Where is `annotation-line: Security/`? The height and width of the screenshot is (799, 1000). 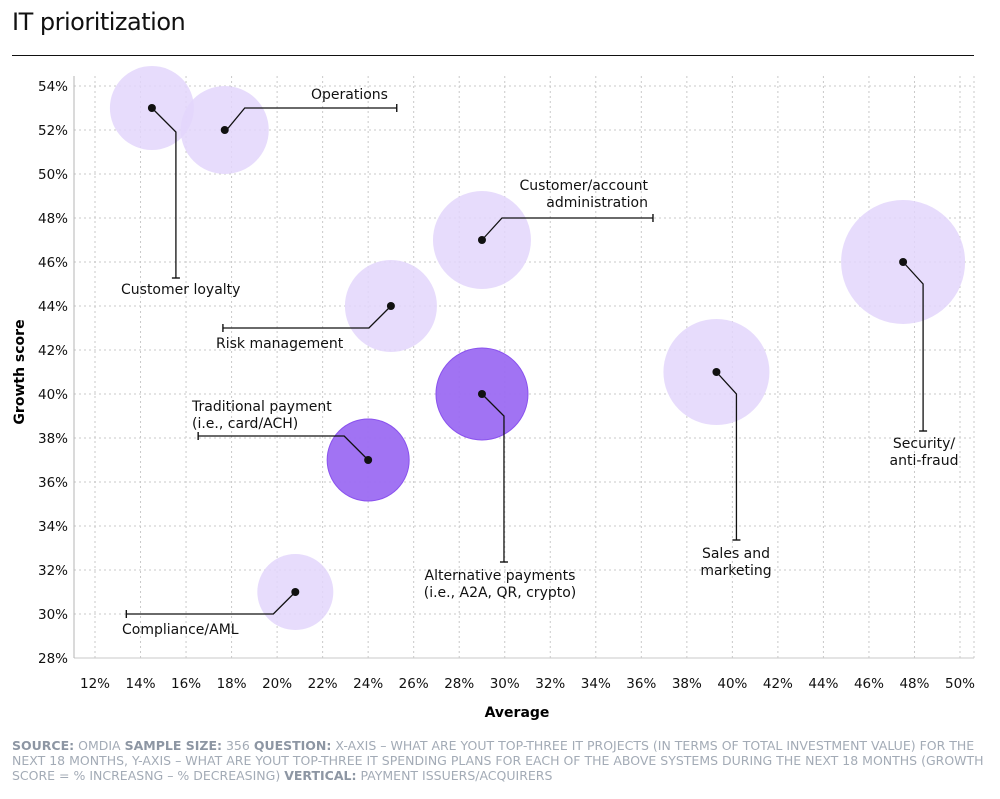 annotation-line: Security/ is located at coordinates (924, 444).